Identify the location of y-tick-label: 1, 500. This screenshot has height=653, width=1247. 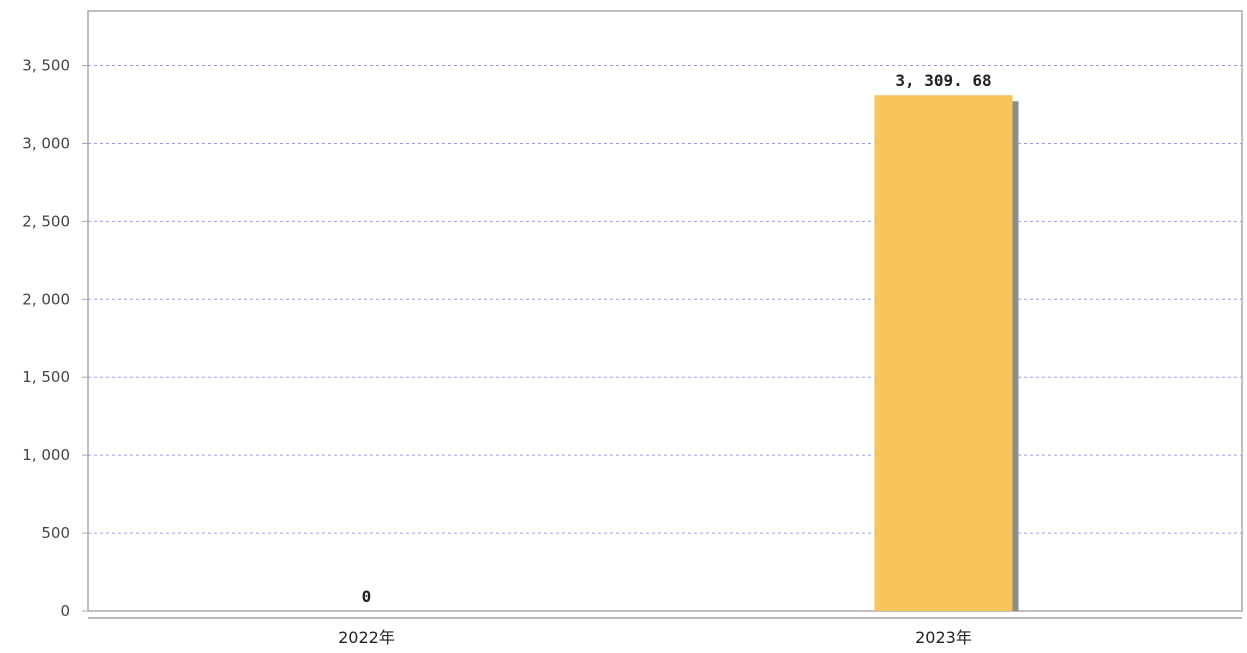
(46, 377).